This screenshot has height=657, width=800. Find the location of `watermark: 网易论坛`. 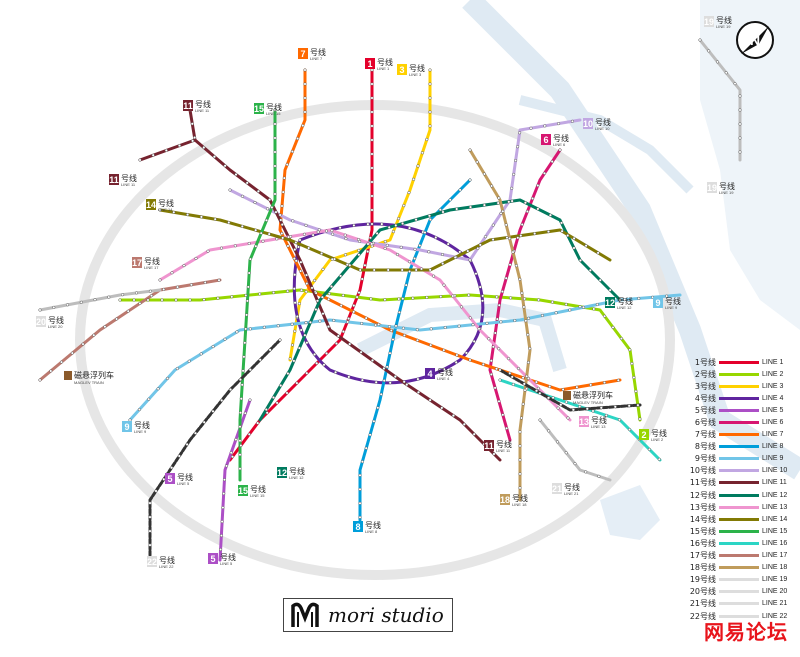

watermark: 网易论坛 is located at coordinates (750, 636).